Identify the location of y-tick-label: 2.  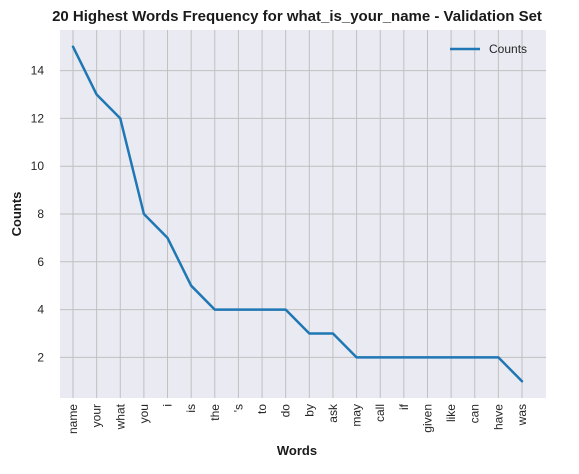
(40, 357).